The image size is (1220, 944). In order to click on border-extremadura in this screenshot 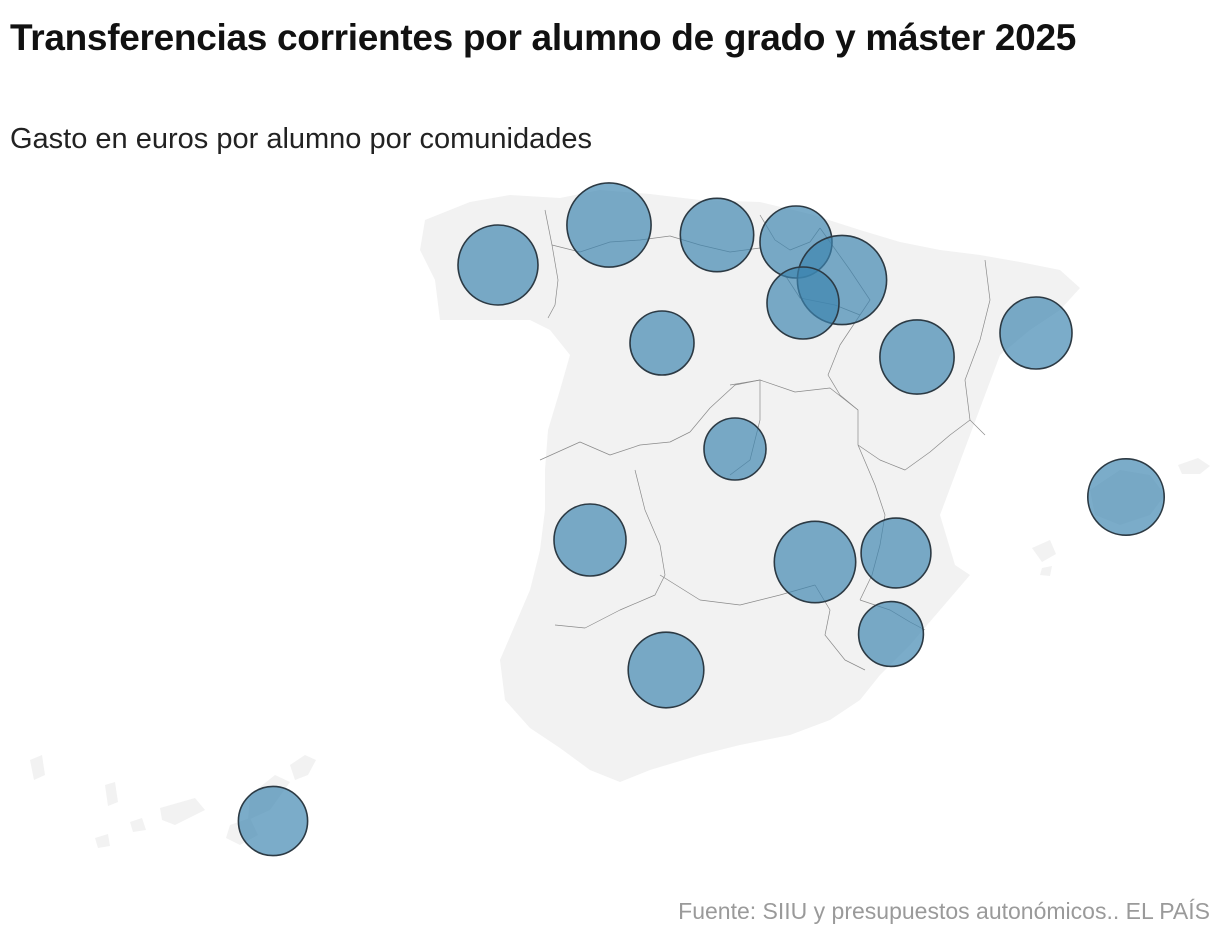, I will do `click(610, 549)`.